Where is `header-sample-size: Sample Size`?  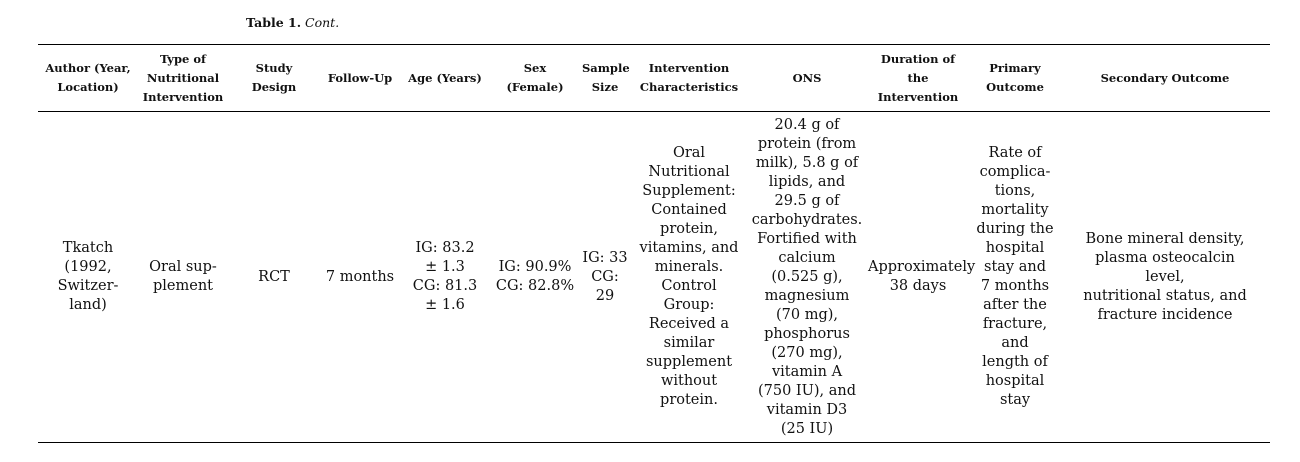
header-sample-size: Sample Size is located at coordinates (605, 78).